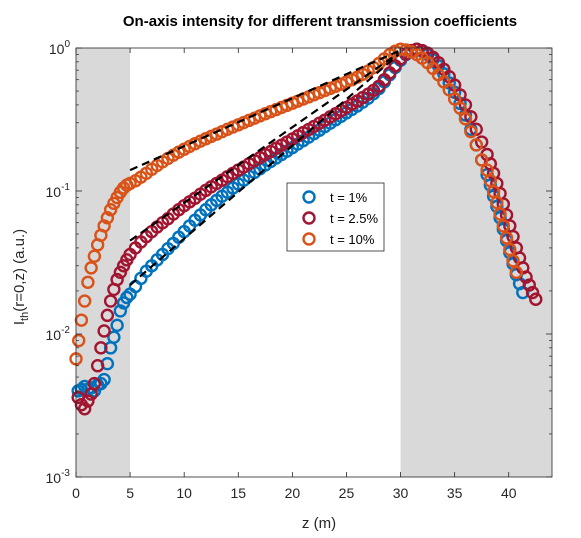 Image resolution: width=581 pixels, height=538 pixels. I want to click on legend: t = 1% t = 2.5% t = 10%, so click(335, 217).